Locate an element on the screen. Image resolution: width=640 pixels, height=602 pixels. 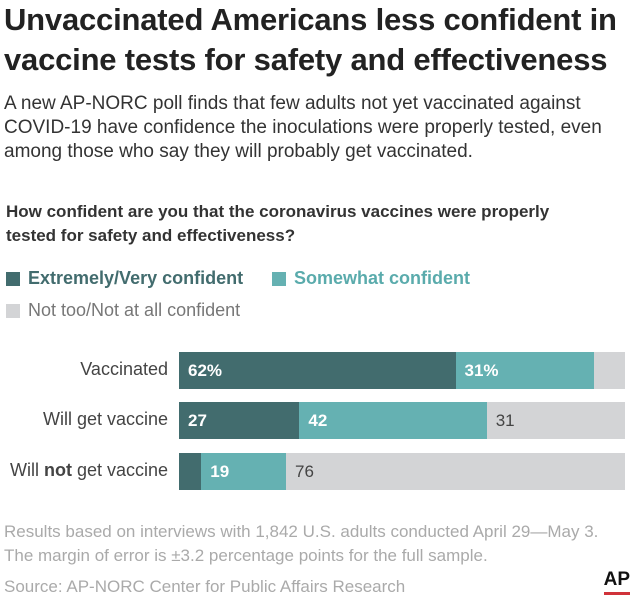
bar-row: 19 76 is located at coordinates (402, 471).